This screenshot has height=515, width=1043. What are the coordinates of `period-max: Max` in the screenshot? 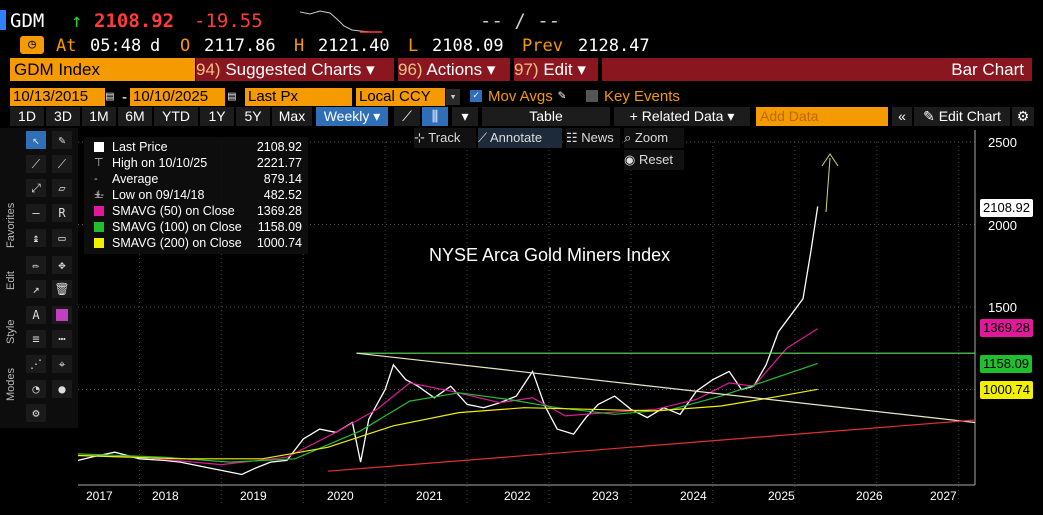 It's located at (292, 116).